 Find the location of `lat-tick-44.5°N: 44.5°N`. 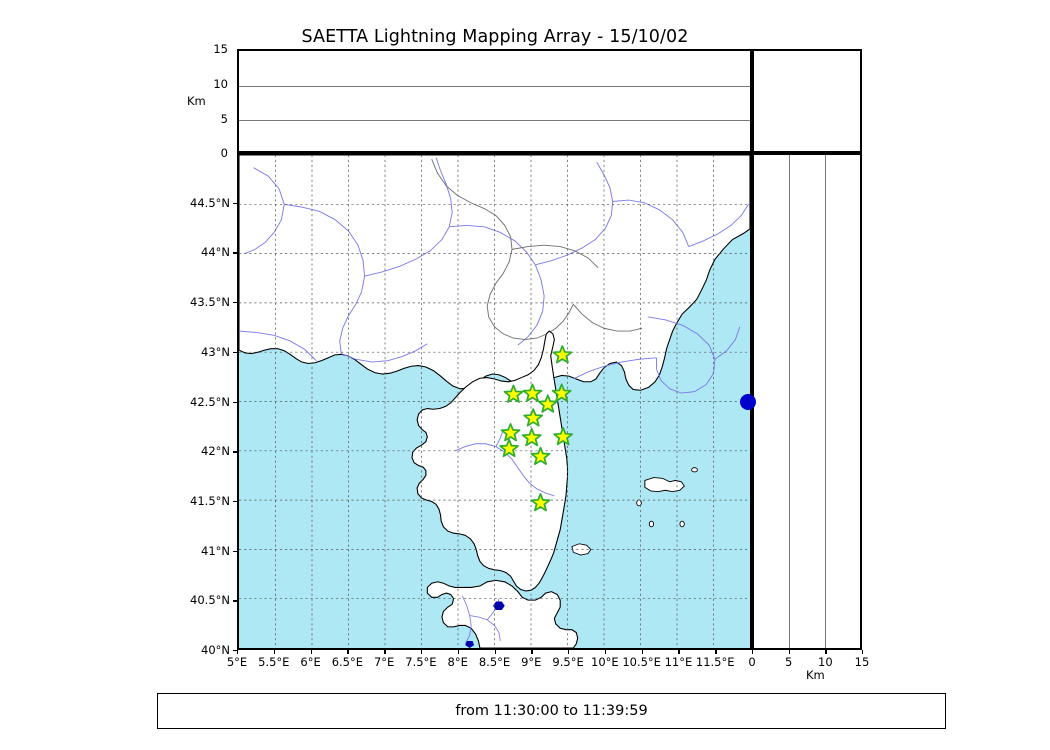

lat-tick-44.5°N: 44.5°N is located at coordinates (210, 202).